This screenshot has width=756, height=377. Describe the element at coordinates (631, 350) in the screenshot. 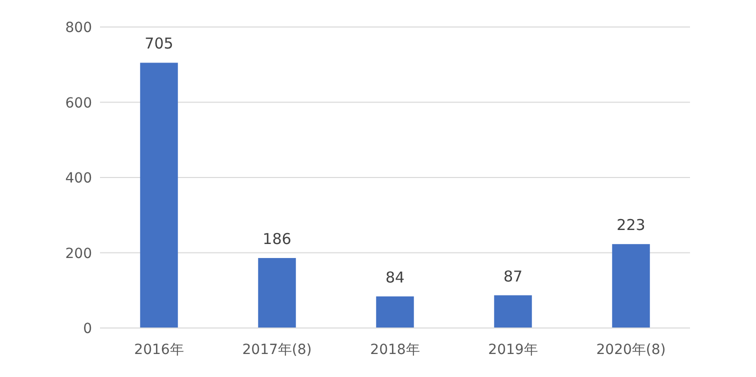

I see `x-tick-label: 2020年(8)` at that location.